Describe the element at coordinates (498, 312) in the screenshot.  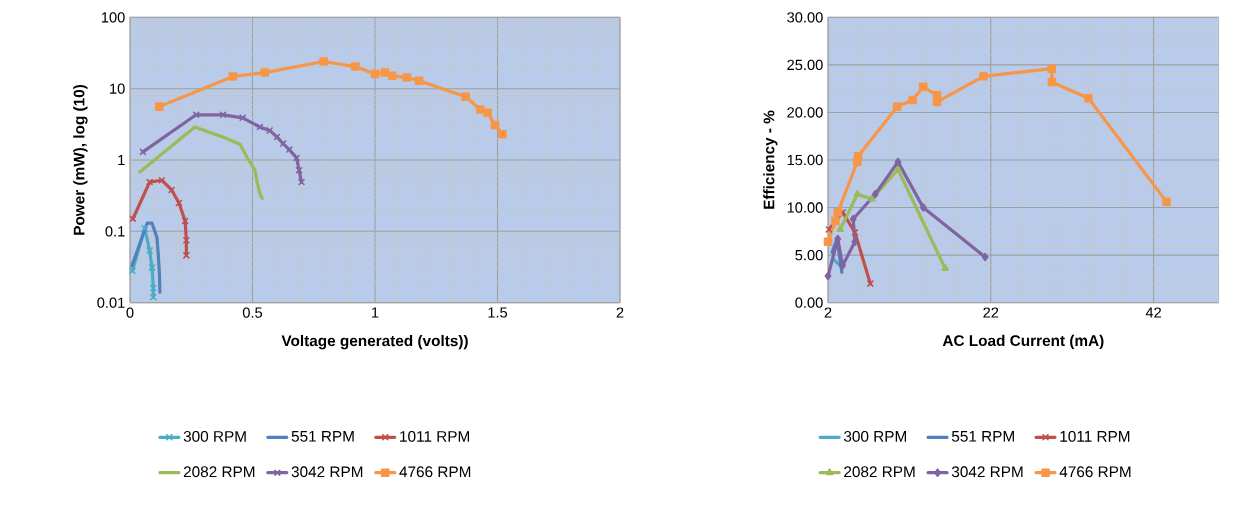
I see `x-tick-label: 1.5` at that location.